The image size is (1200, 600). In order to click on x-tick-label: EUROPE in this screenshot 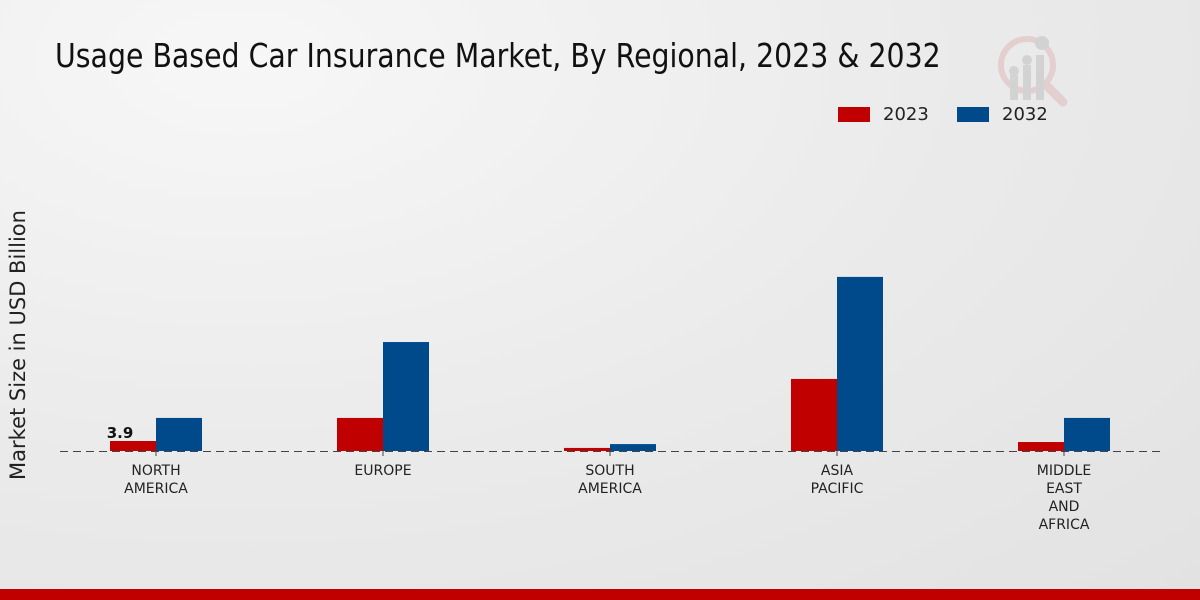, I will do `click(382, 471)`.